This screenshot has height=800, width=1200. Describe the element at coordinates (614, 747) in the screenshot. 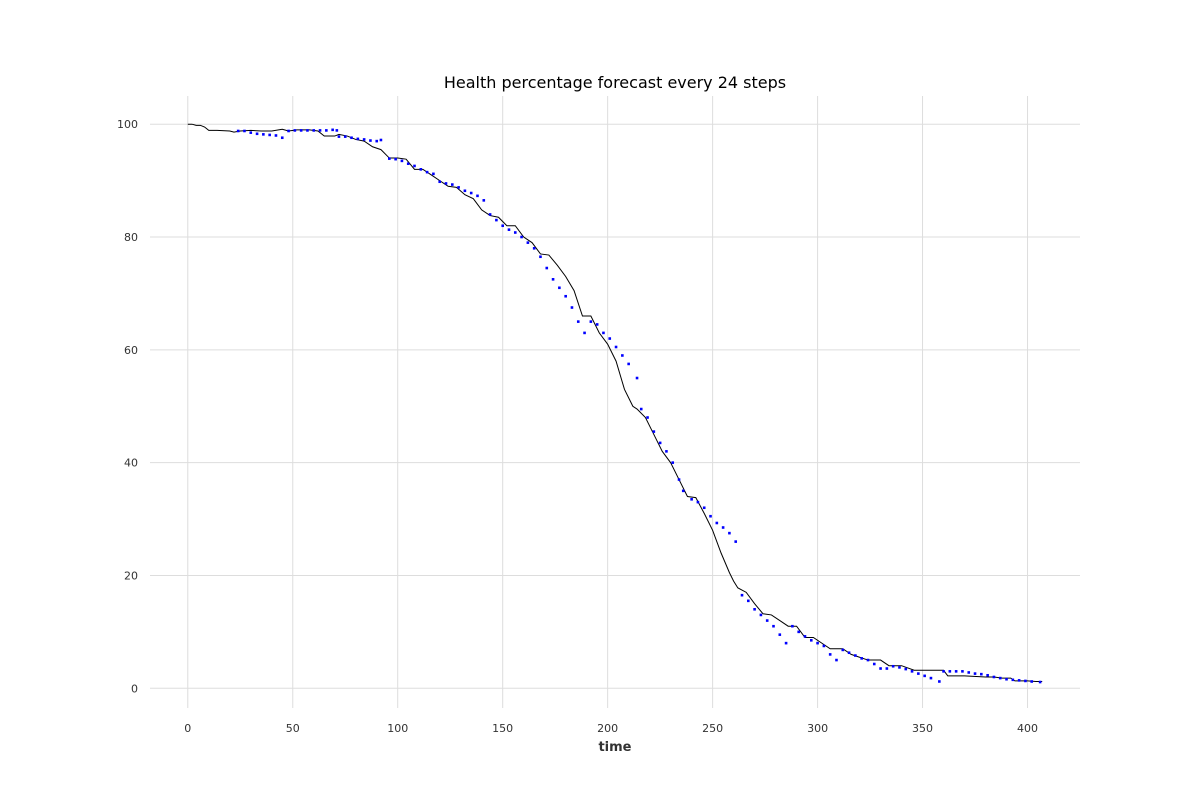

I see `x-axis-title: time` at that location.